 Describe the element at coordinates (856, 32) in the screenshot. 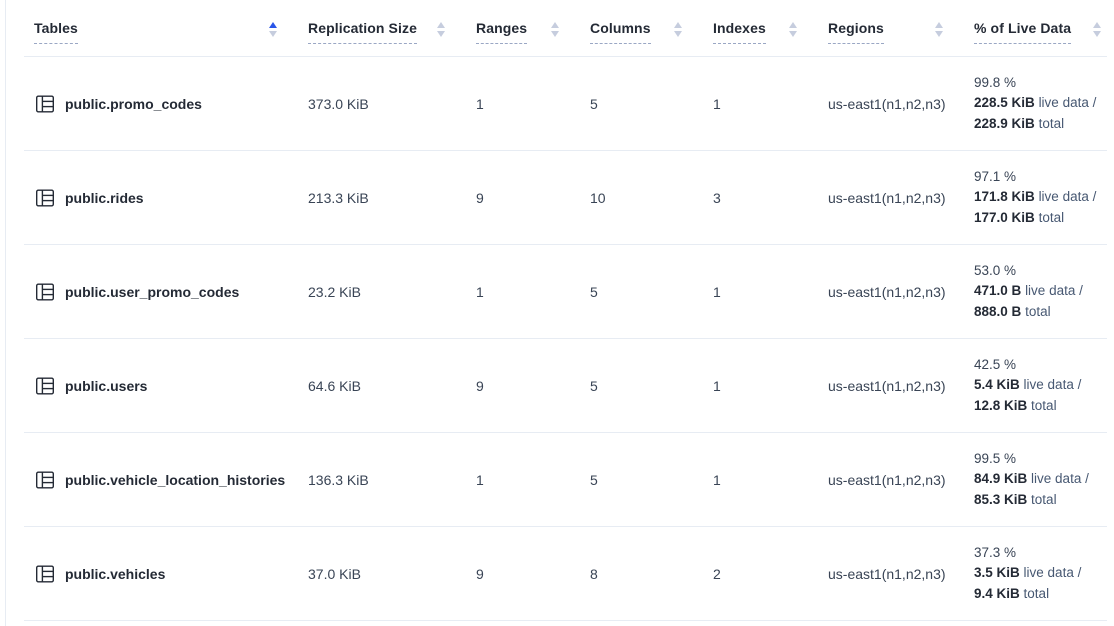

I see `column-header-label: Regions` at that location.